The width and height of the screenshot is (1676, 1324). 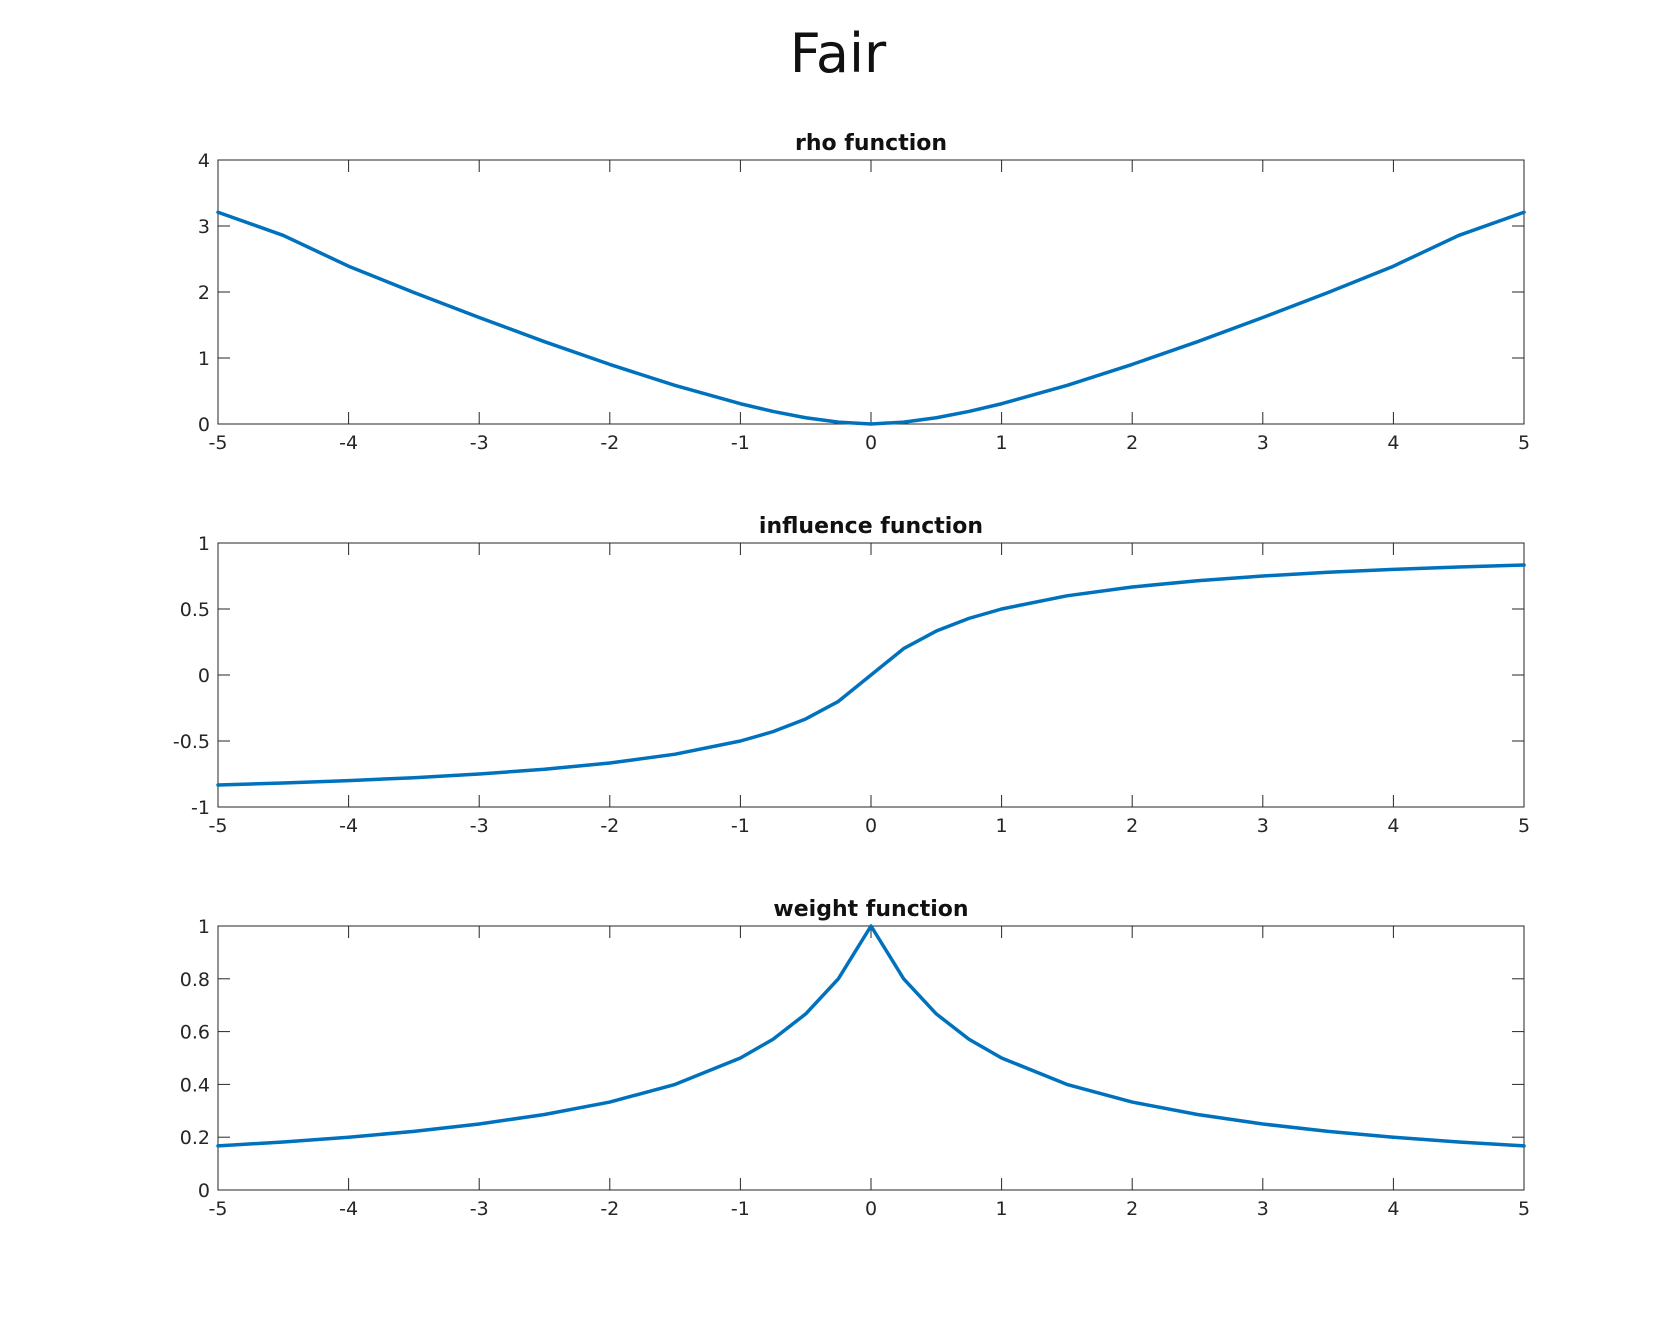 I want to click on y-tick-label: -0.5, so click(x=191, y=742).